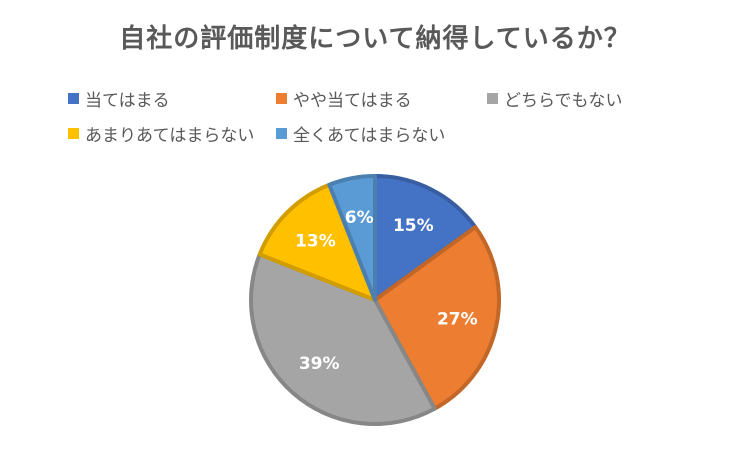 The image size is (750, 449). What do you see at coordinates (319, 364) in the screenshot?
I see `data-label-2: 39%` at bounding box center [319, 364].